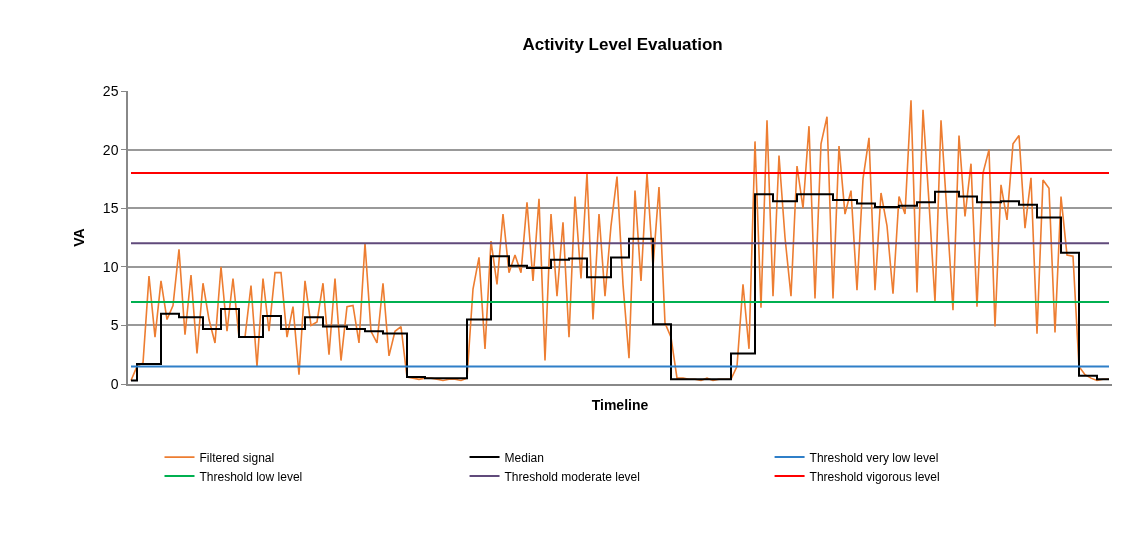 The height and width of the screenshot is (540, 1132). Describe the element at coordinates (110, 266) in the screenshot. I see `y-tick-label: 10` at that location.